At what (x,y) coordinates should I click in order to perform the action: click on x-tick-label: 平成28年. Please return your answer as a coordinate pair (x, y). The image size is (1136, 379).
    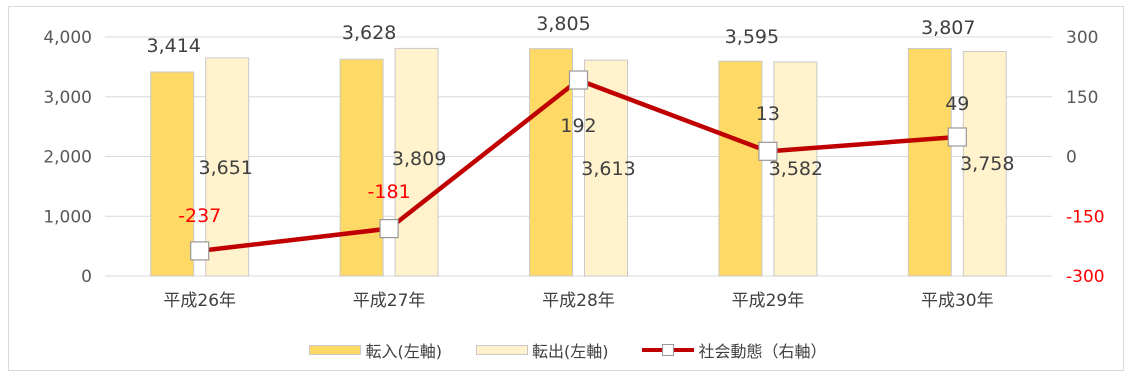
    Looking at the image, I should click on (578, 301).